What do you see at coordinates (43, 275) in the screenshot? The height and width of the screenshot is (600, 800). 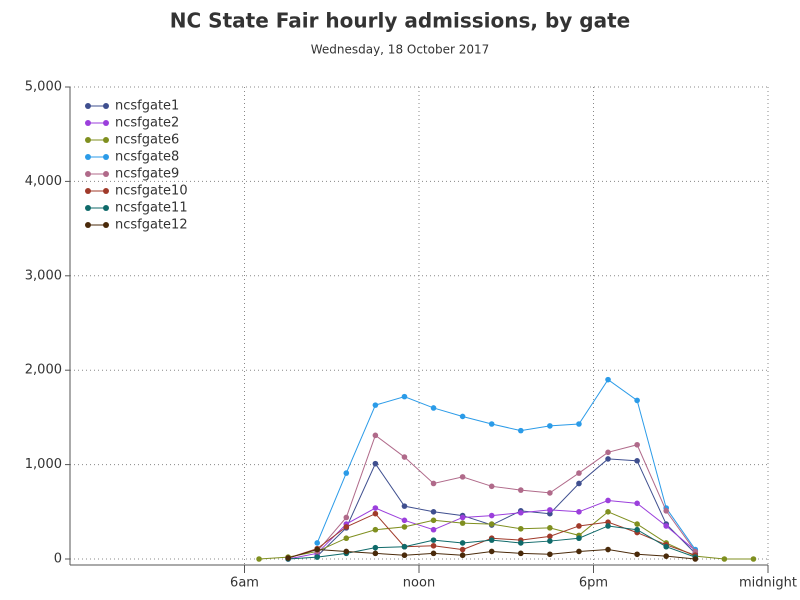 I see `y-tick-label: 3,000` at bounding box center [43, 275].